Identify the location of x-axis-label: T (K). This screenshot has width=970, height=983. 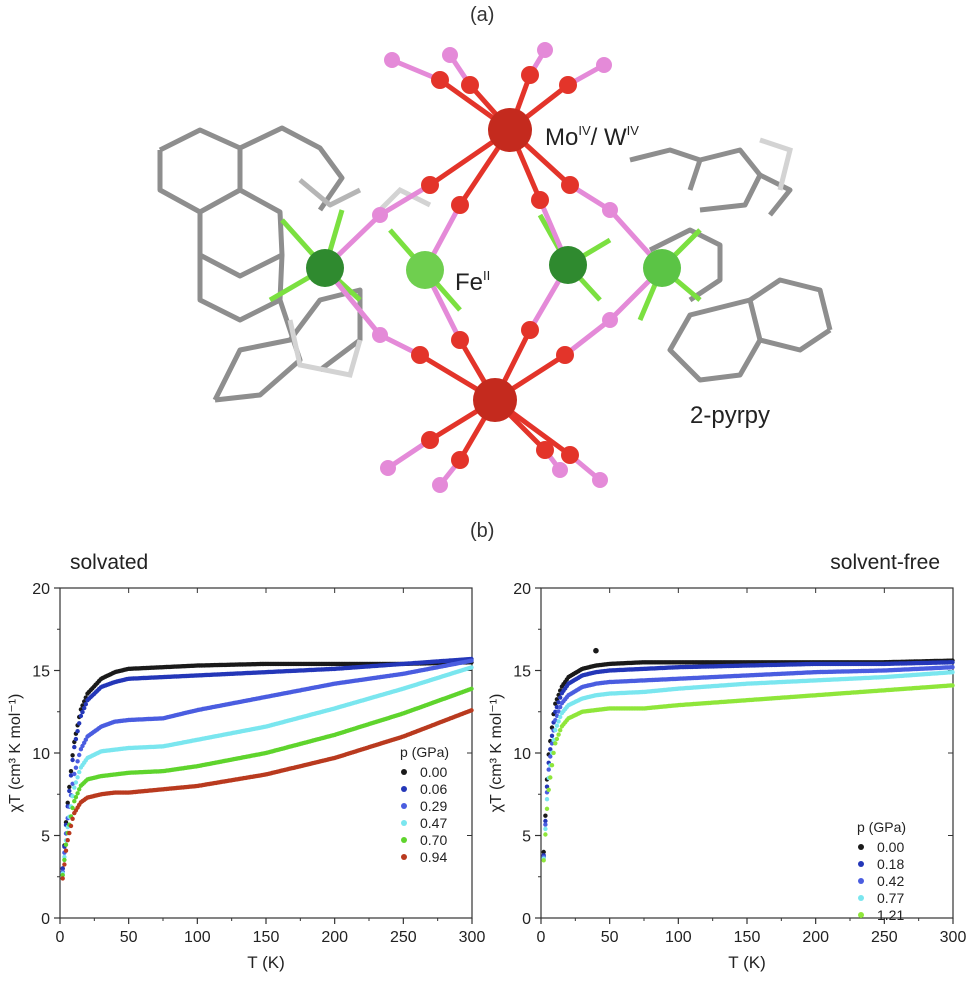
(746, 962).